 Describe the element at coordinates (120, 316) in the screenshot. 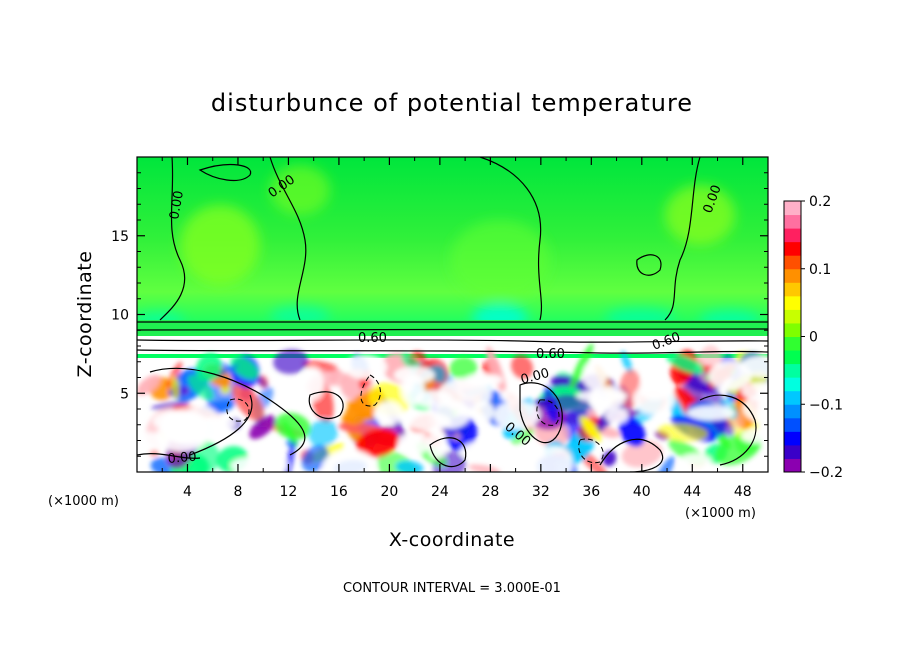

I see `y-tick-label: 10` at that location.